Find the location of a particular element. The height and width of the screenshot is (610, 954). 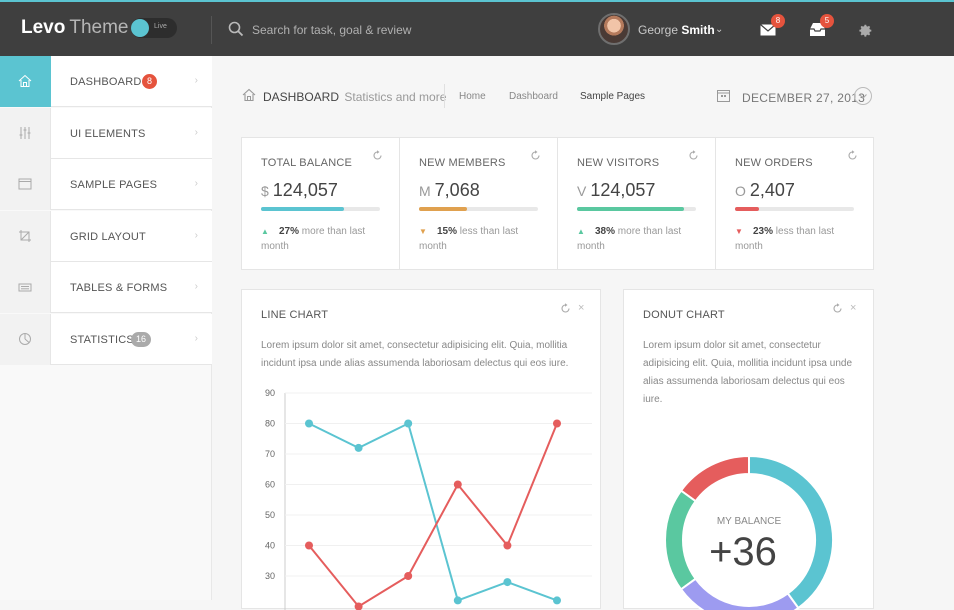

page-title: DASHBOARD Statistics and more is located at coordinates (354, 97).